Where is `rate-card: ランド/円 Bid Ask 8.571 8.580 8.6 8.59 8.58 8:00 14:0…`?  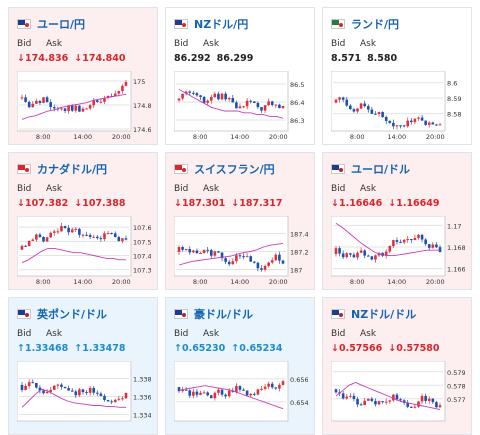
rate-card: ランド/円 Bid Ask 8.571 8.580 8.6 8.59 8.58 8:00 14:0… is located at coordinates (397, 76).